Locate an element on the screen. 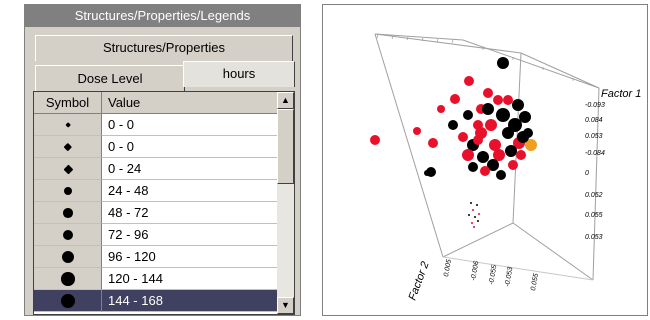 This screenshot has height=320, width=650. value-cell: 24 - 48 is located at coordinates (190, 191).